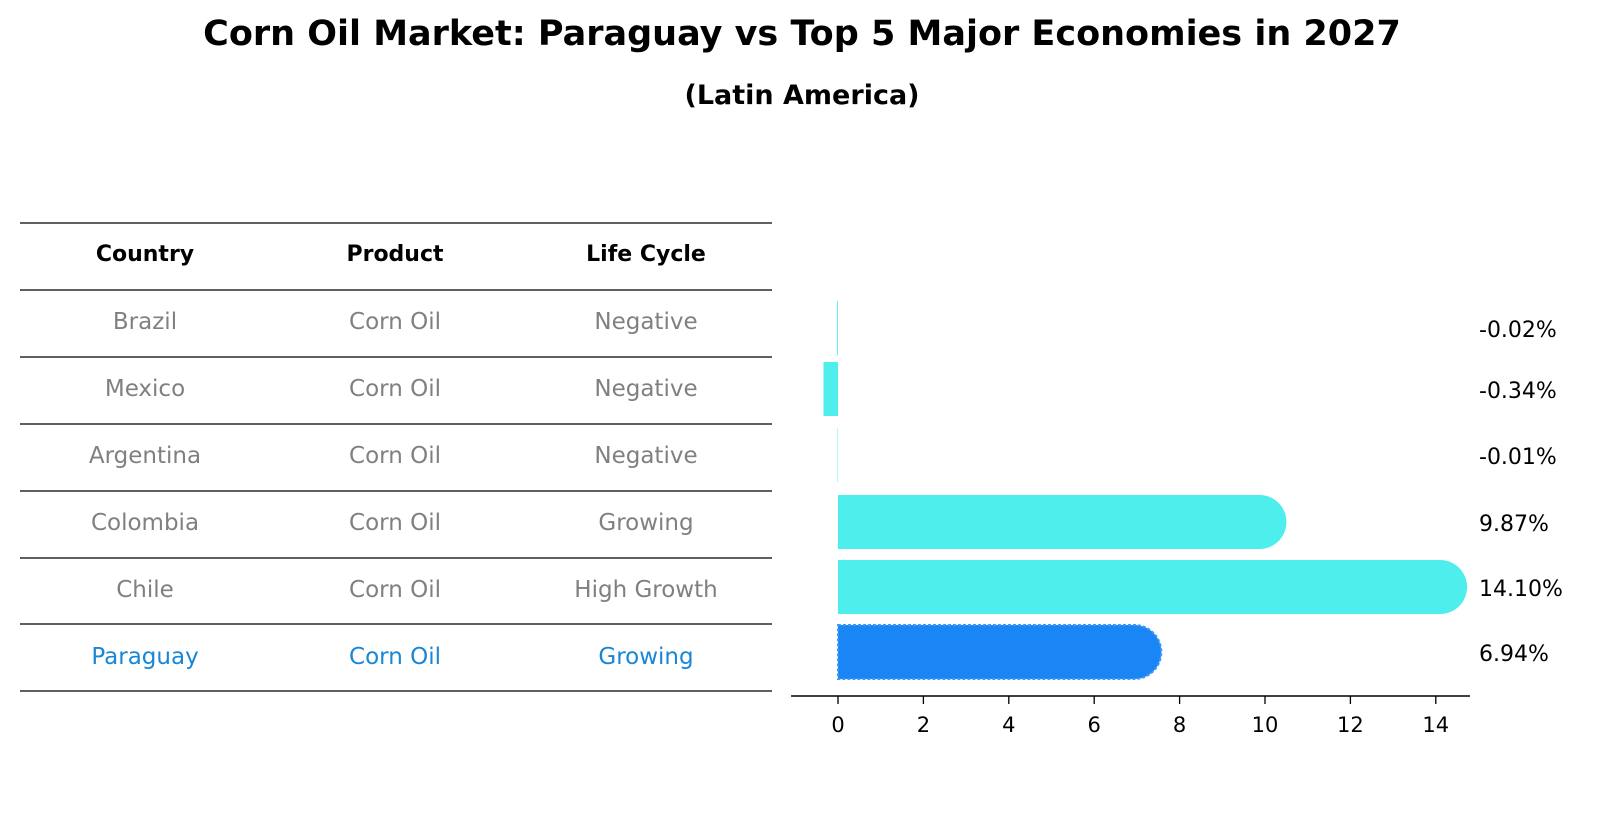 The width and height of the screenshot is (1604, 823). What do you see at coordinates (802, 95) in the screenshot?
I see `chart-subtitle: (Latin America)` at bounding box center [802, 95].